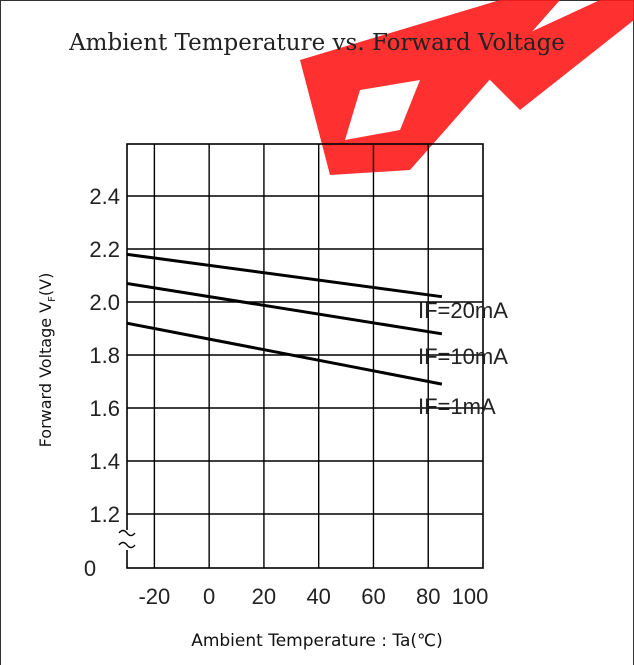  I want to click on watermark-shape, so click(552, 55).